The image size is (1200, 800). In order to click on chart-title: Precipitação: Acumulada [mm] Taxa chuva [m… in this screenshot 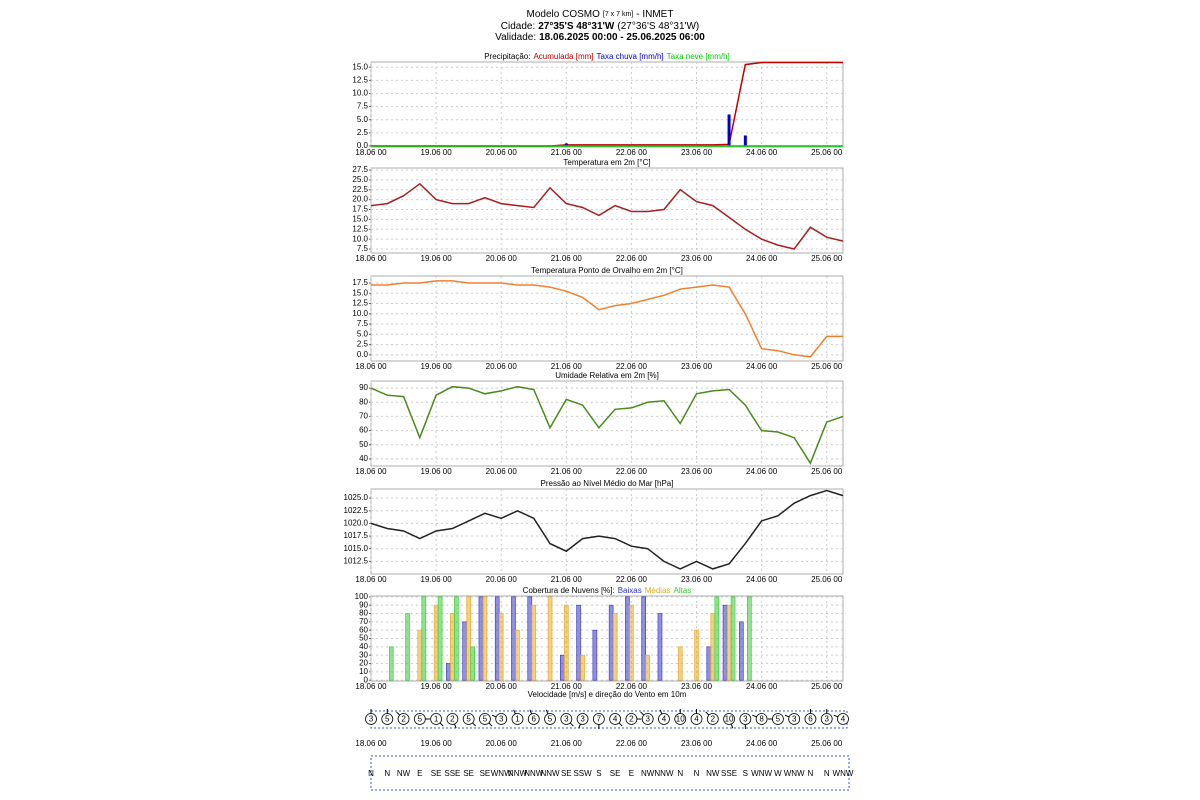, I will do `click(607, 56)`.